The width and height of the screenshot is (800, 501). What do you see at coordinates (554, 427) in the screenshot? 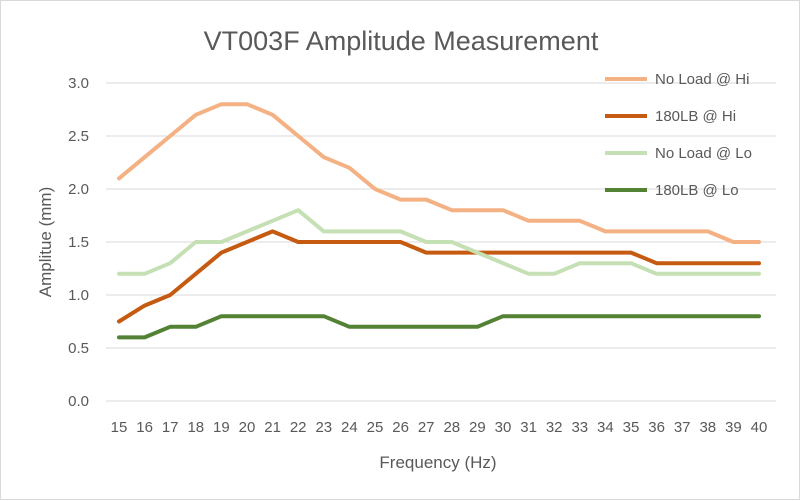
I see `x-tick-label: 32` at bounding box center [554, 427].